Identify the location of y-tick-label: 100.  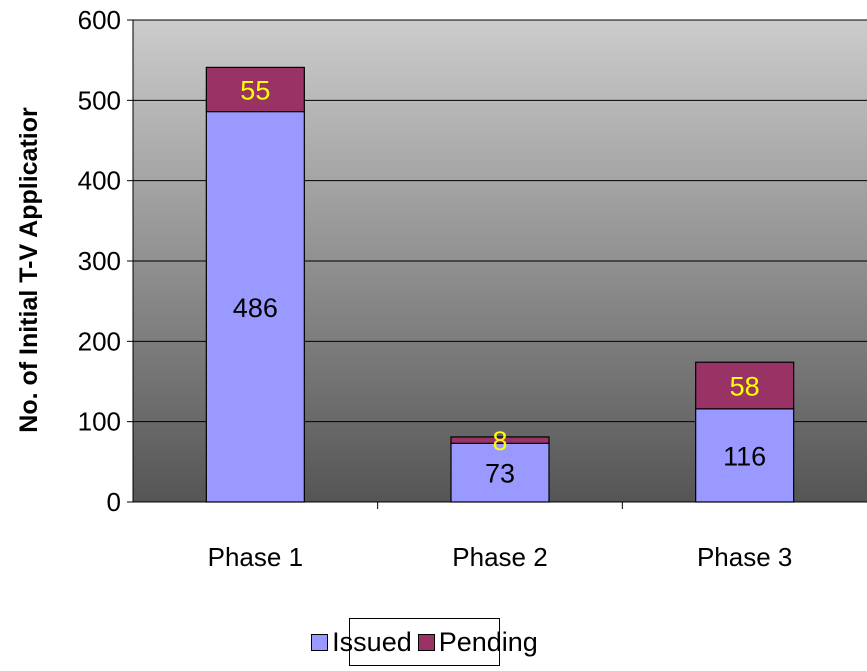
(99, 422).